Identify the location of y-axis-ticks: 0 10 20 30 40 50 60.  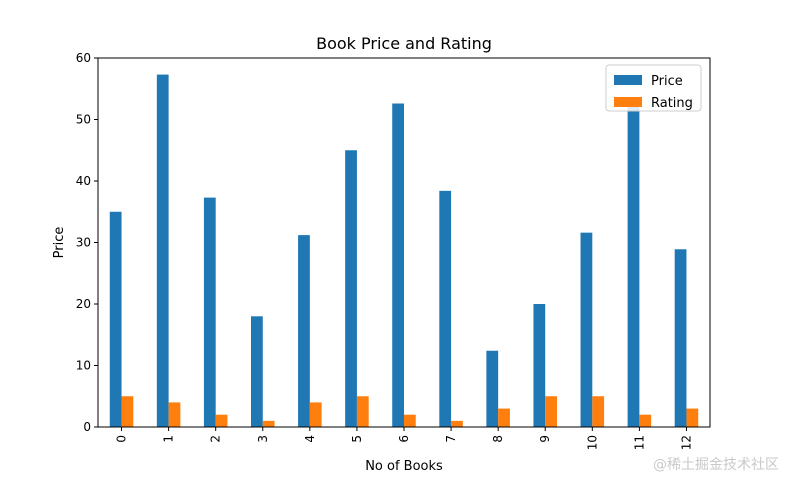
(87, 242).